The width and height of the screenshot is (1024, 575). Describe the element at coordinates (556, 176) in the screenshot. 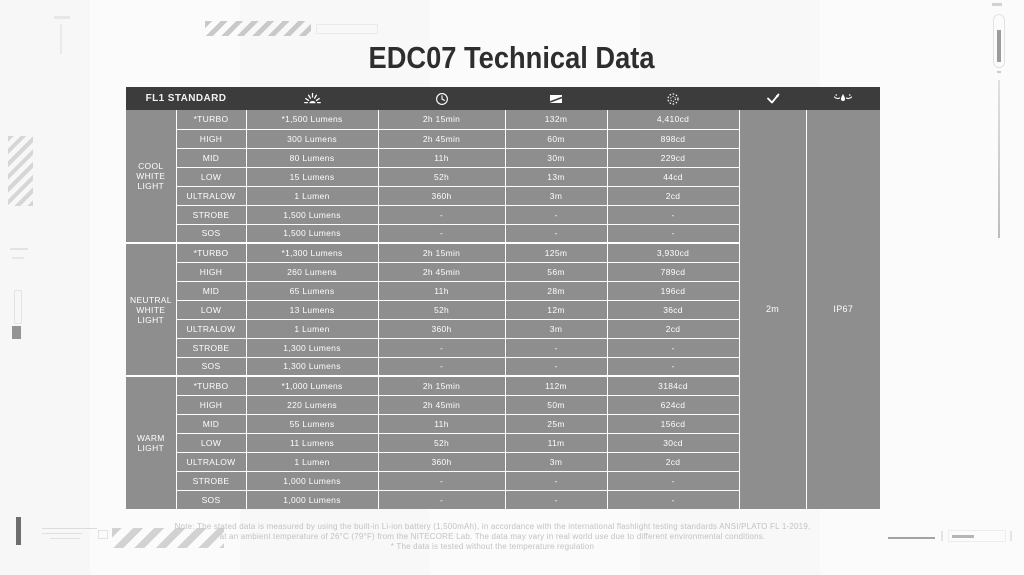

I see `distance-cell: 13m` at that location.